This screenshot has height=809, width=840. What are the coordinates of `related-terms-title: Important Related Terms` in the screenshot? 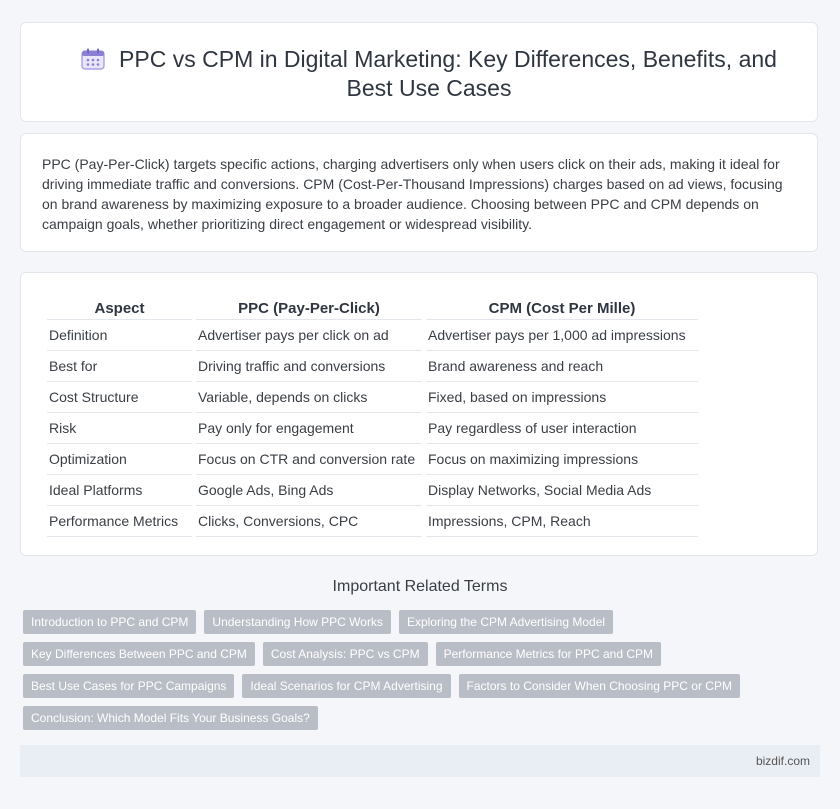 It's located at (420, 586).